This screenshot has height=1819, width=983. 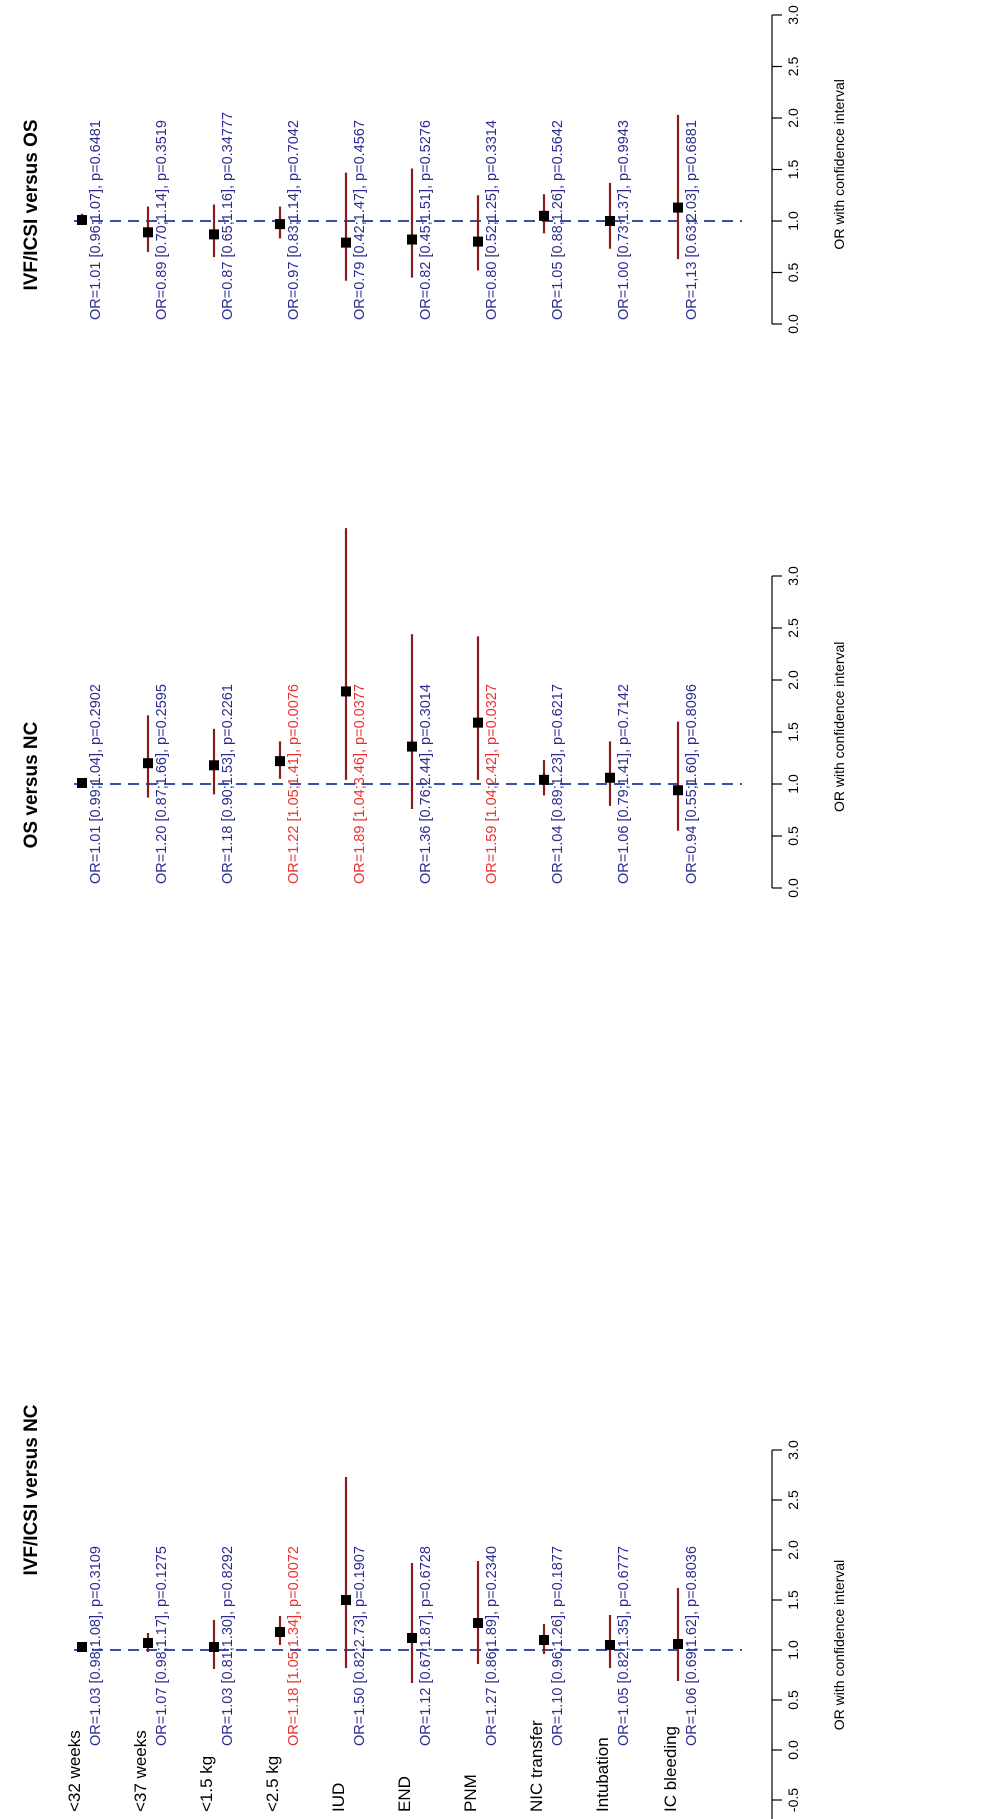 What do you see at coordinates (793, 1800) in the screenshot?
I see `axis-tick-label: -0.5` at bounding box center [793, 1800].